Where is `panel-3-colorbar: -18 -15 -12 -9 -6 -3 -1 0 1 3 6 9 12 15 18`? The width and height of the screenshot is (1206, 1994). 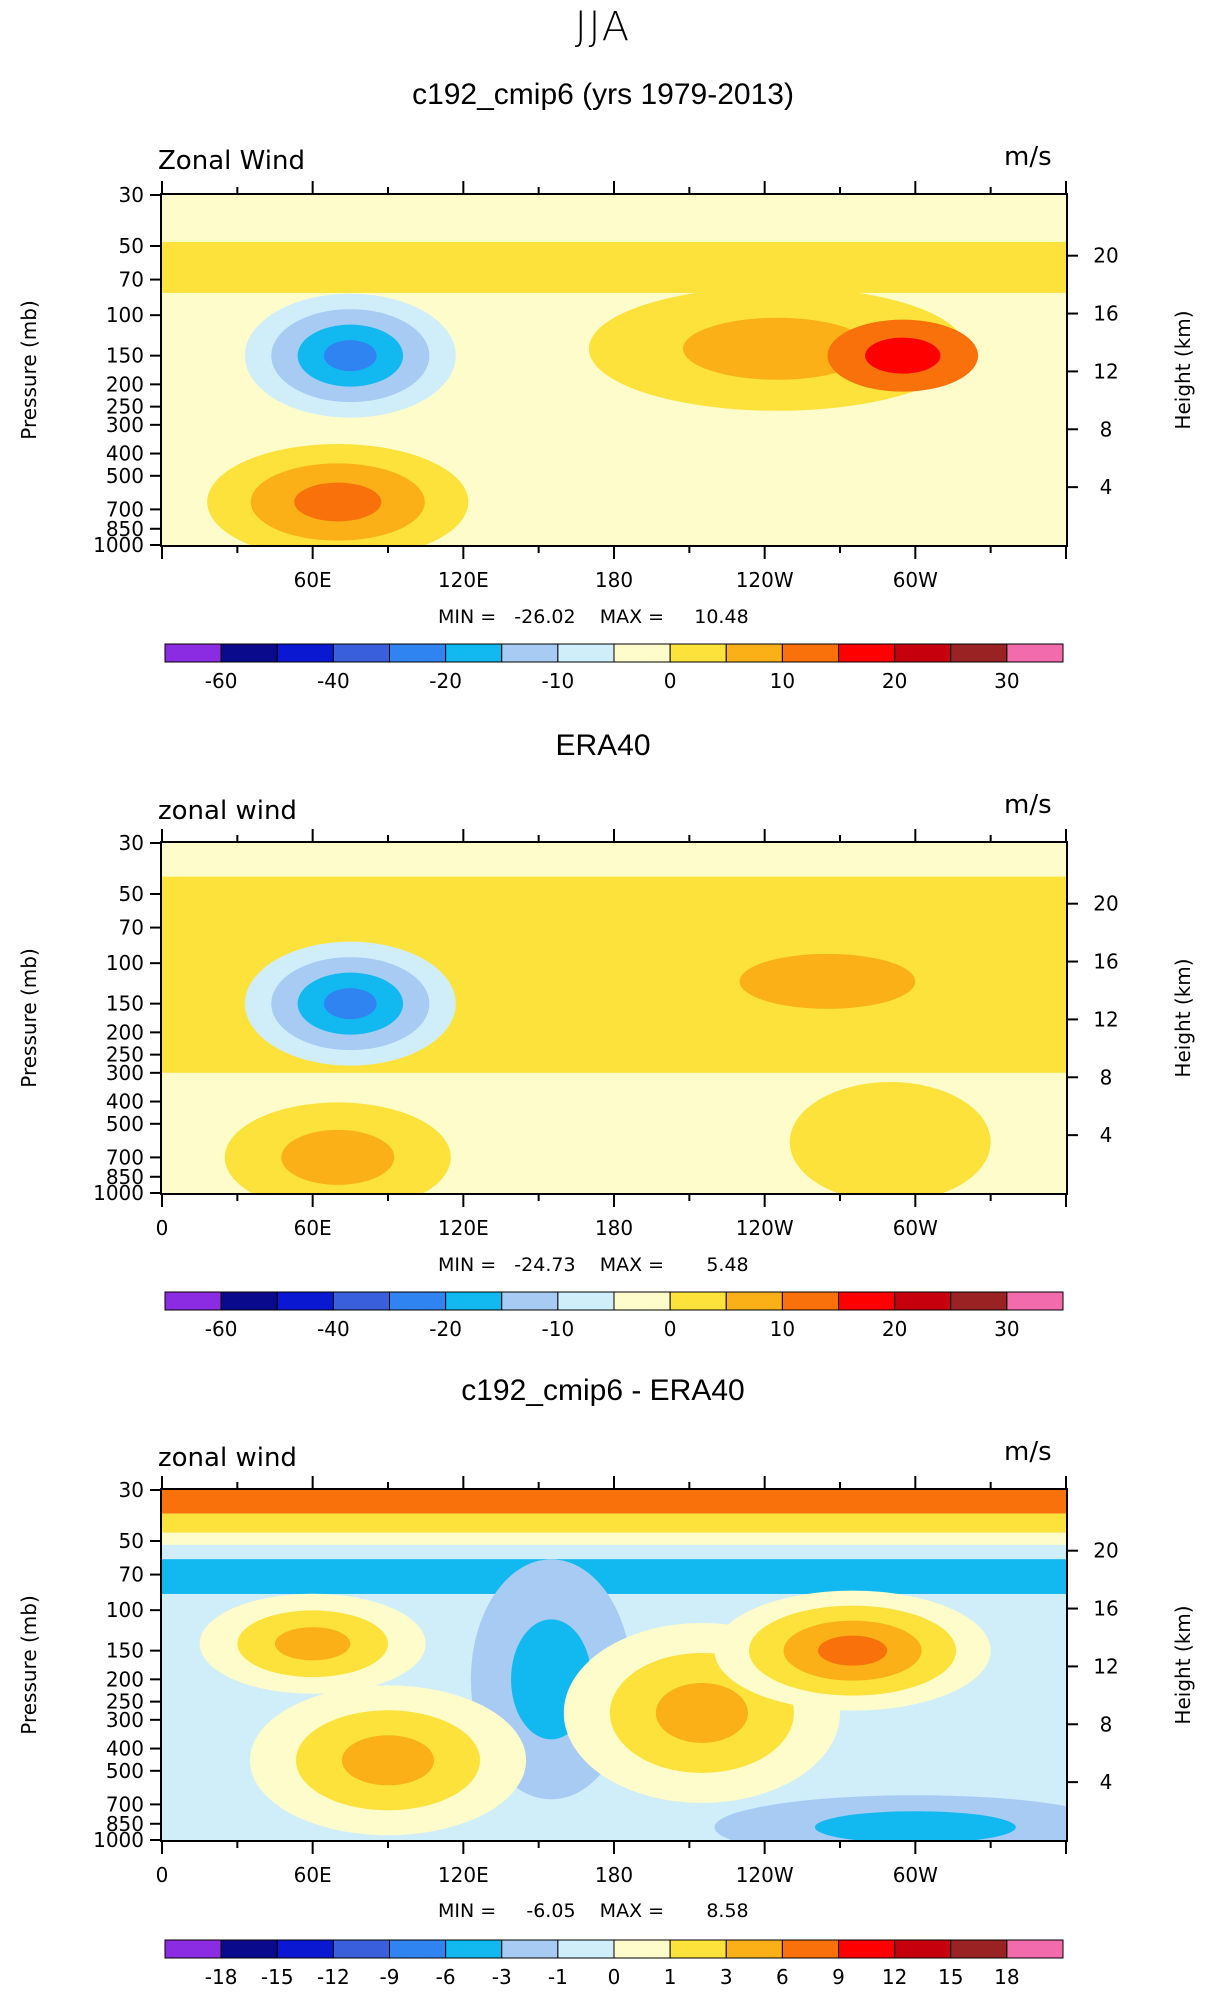 panel-3-colorbar: -18 -15 -12 -9 -6 -3 -1 0 1 3 6 9 12 15 18 is located at coordinates (614, 1964).